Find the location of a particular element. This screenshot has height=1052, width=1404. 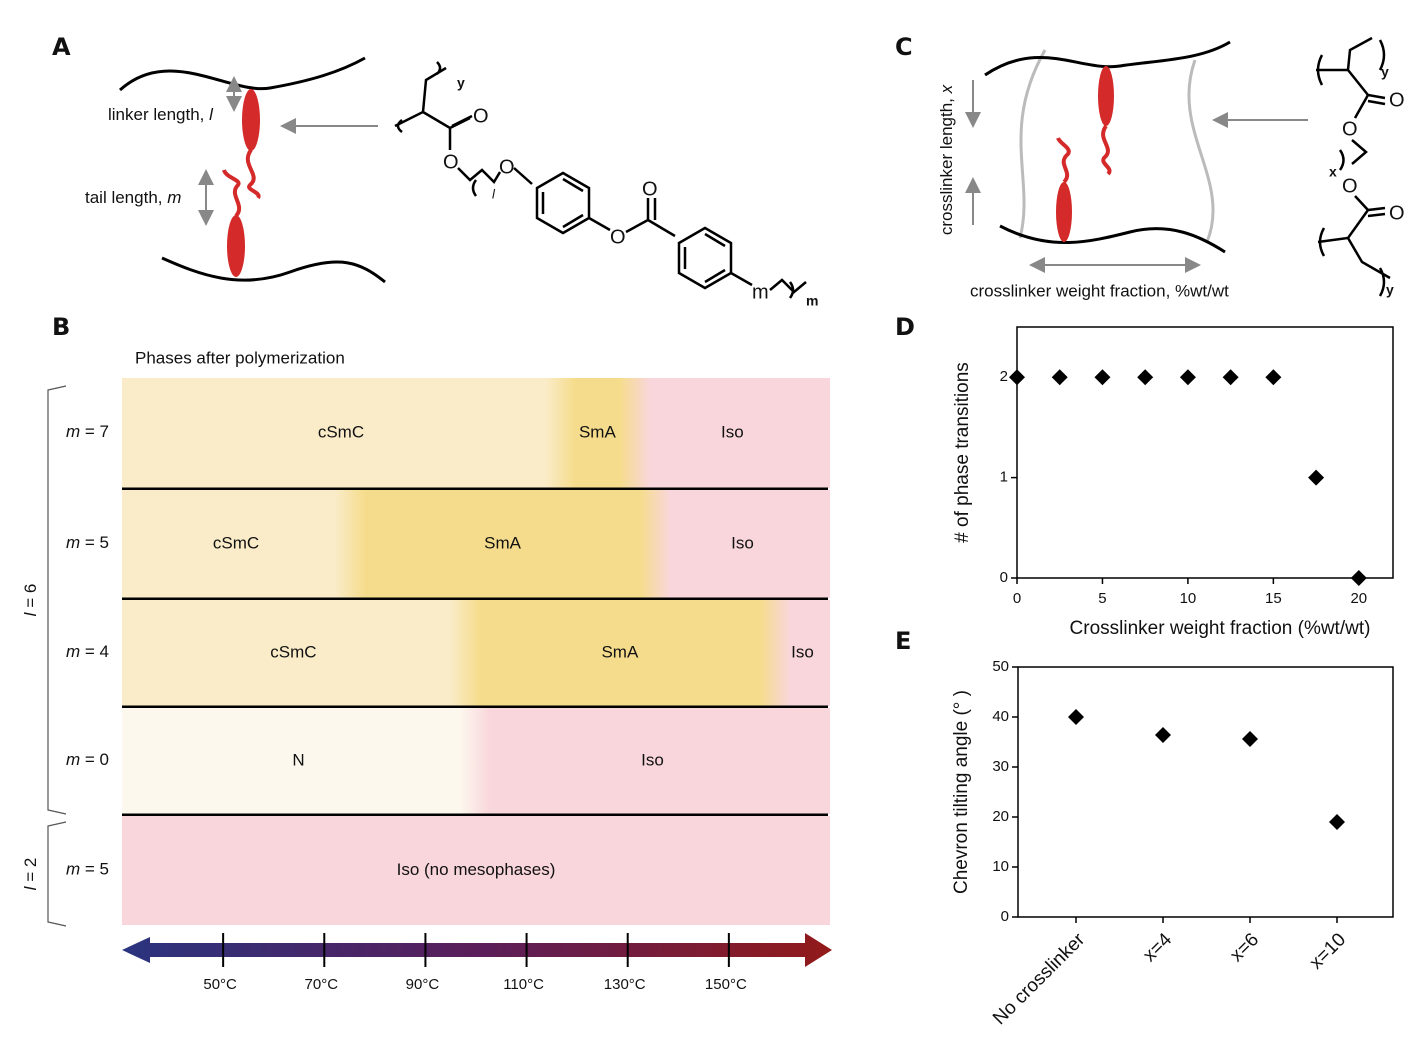

x-tick-label: 130°C is located at coordinates (625, 984).